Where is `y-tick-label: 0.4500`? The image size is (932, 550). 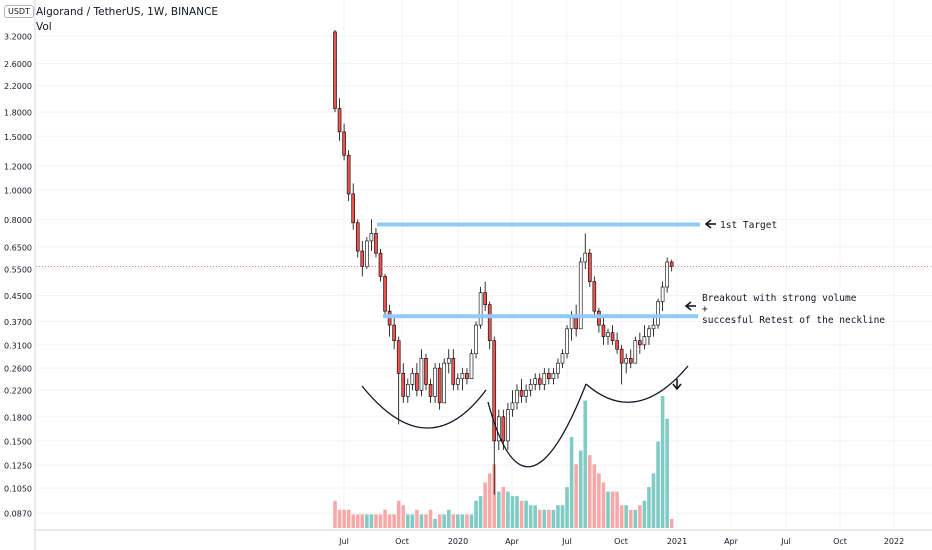
y-tick-label: 0.4500 is located at coordinates (18, 296).